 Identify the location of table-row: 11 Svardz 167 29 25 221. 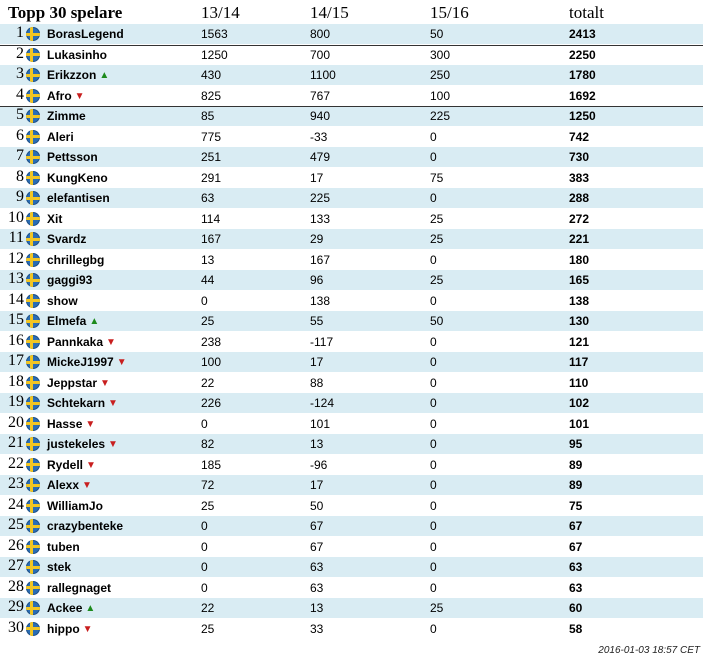
(351, 239).